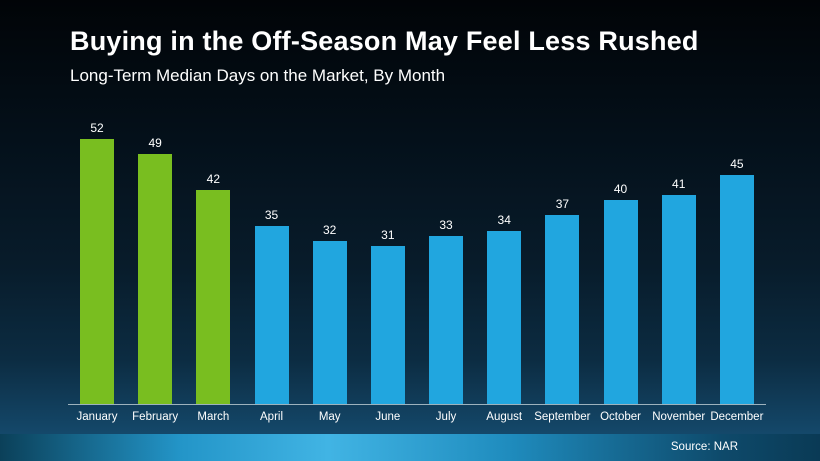  What do you see at coordinates (330, 230) in the screenshot?
I see `bar-value-label: 32` at bounding box center [330, 230].